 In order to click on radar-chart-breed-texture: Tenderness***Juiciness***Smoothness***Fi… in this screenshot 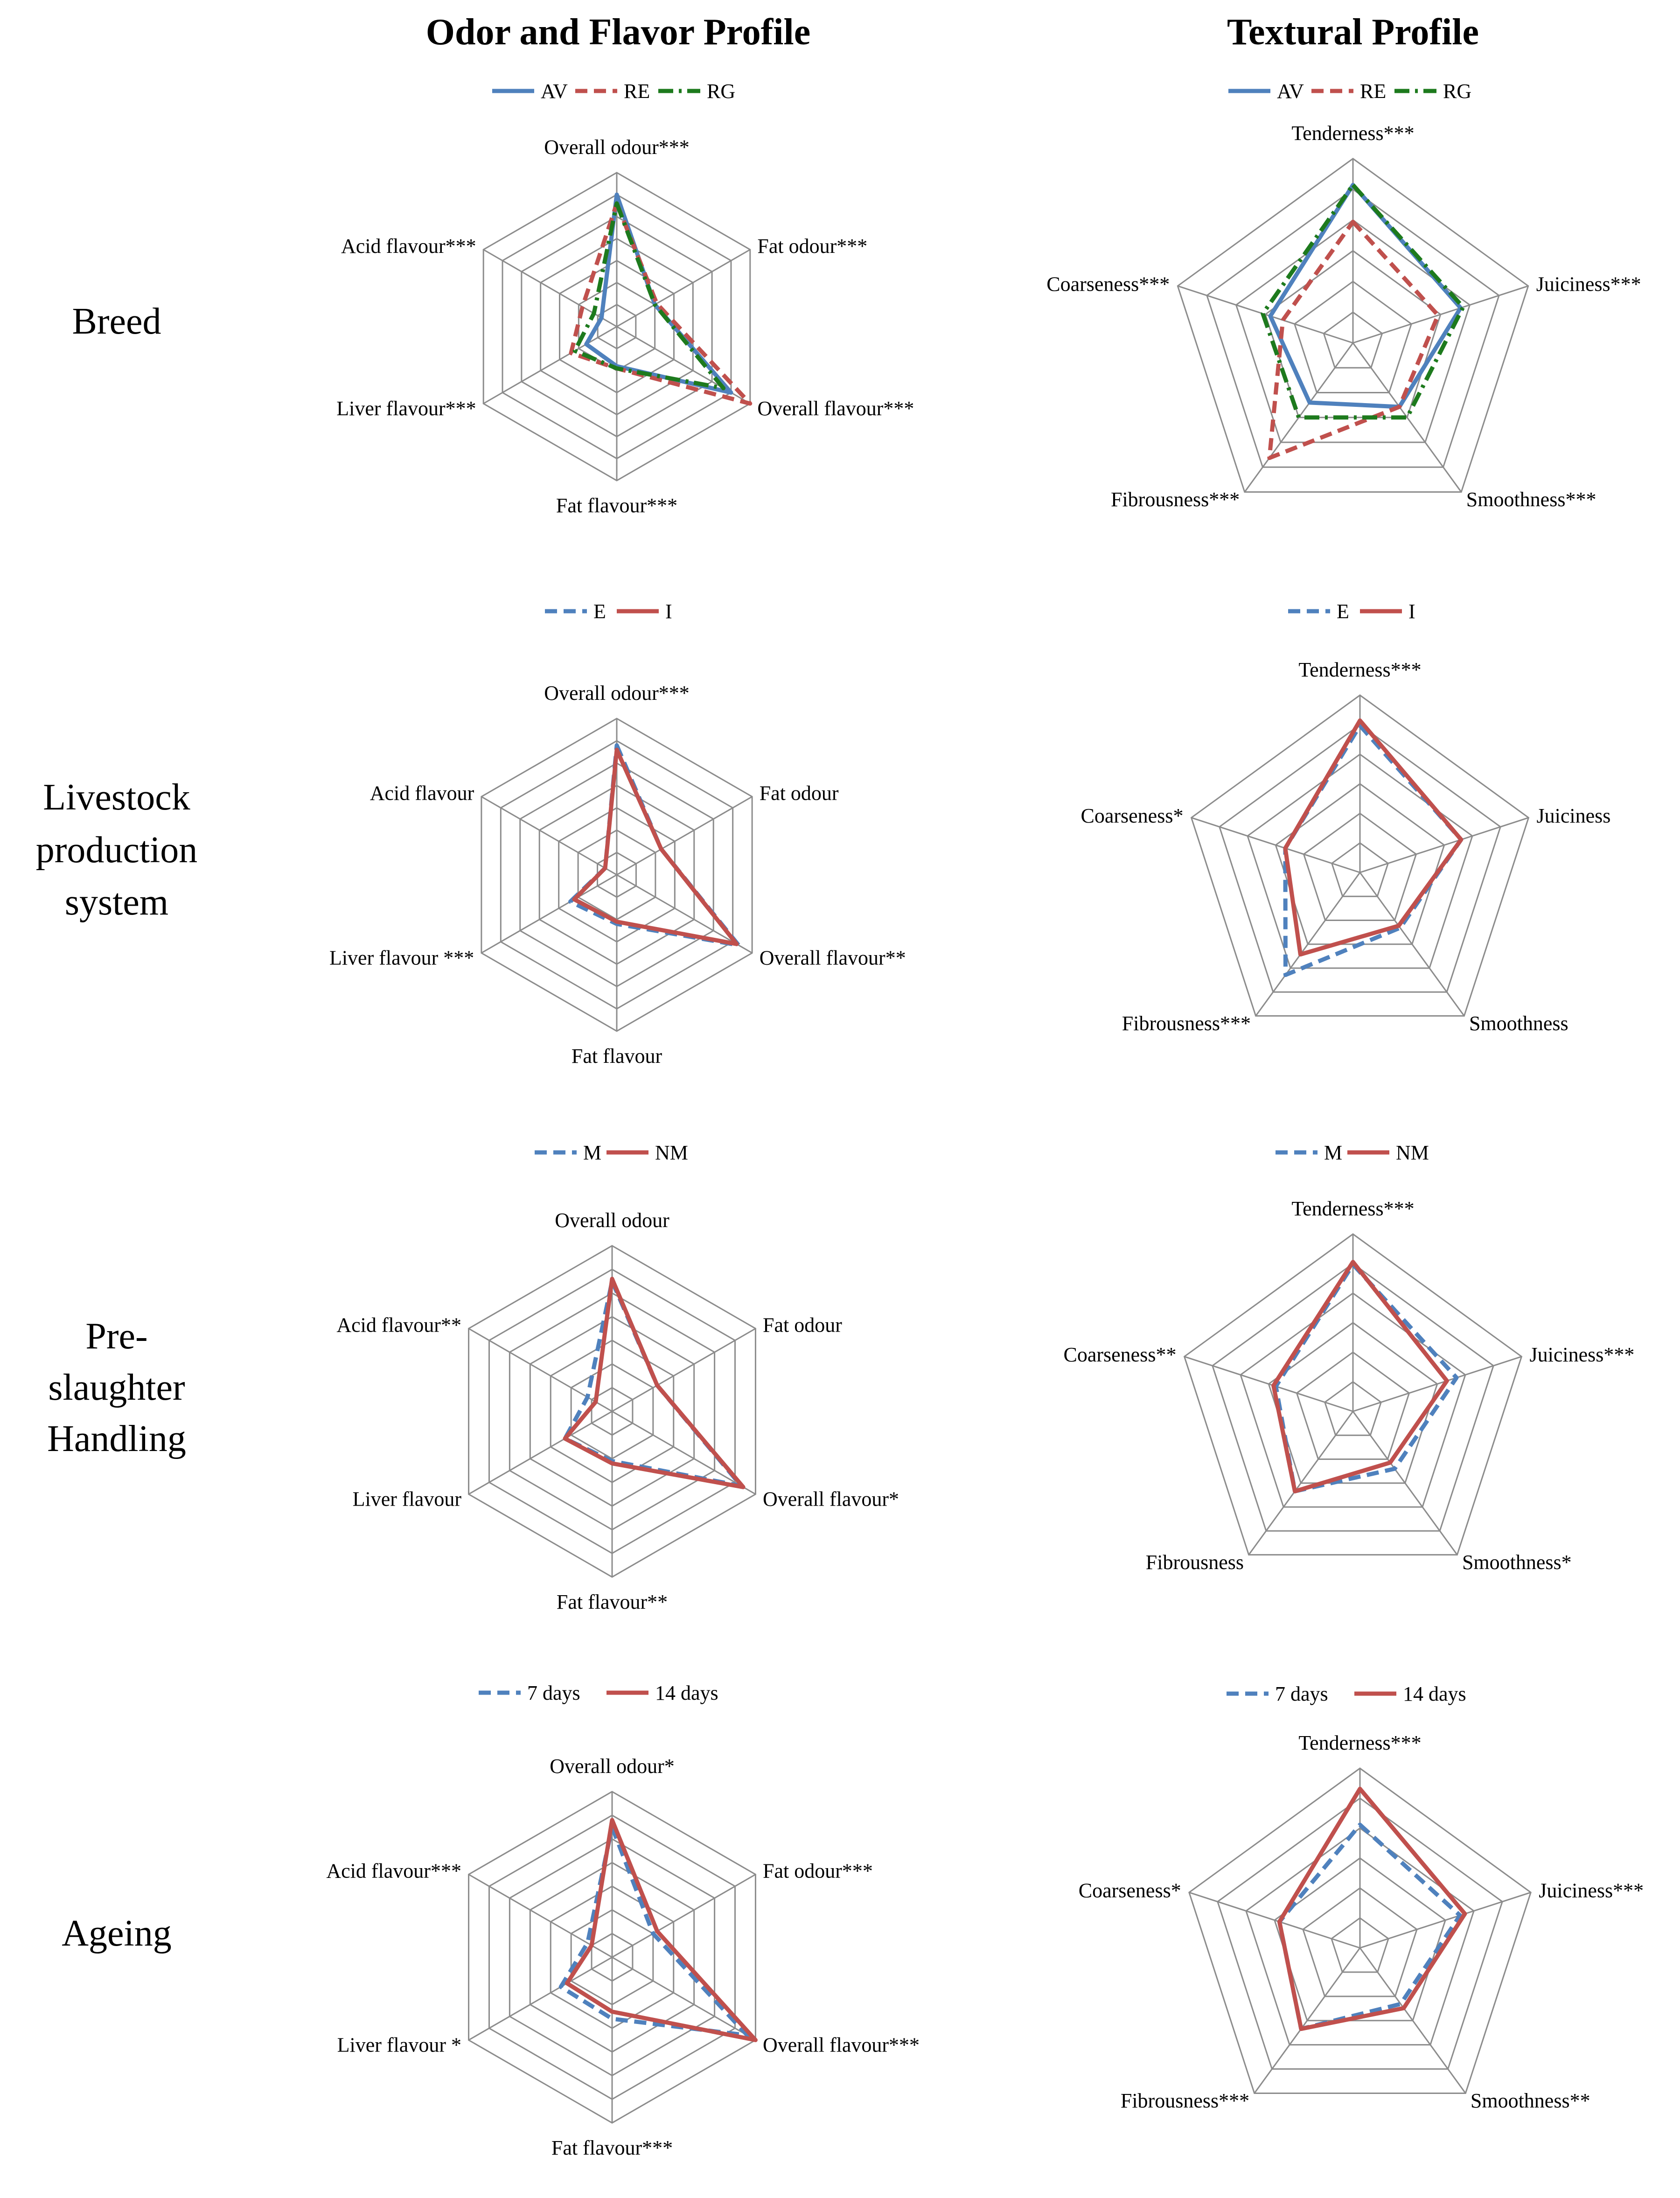, I will do `click(1344, 295)`.